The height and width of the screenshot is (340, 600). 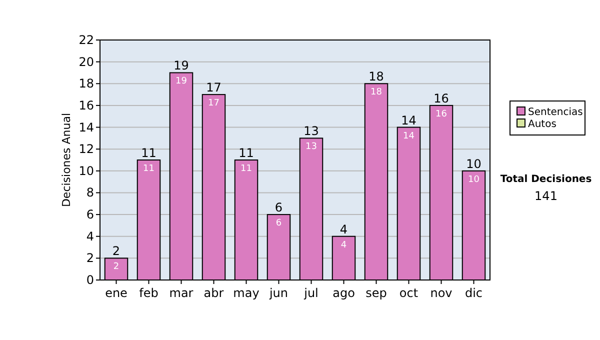 I want to click on data-label: 14, so click(x=409, y=136).